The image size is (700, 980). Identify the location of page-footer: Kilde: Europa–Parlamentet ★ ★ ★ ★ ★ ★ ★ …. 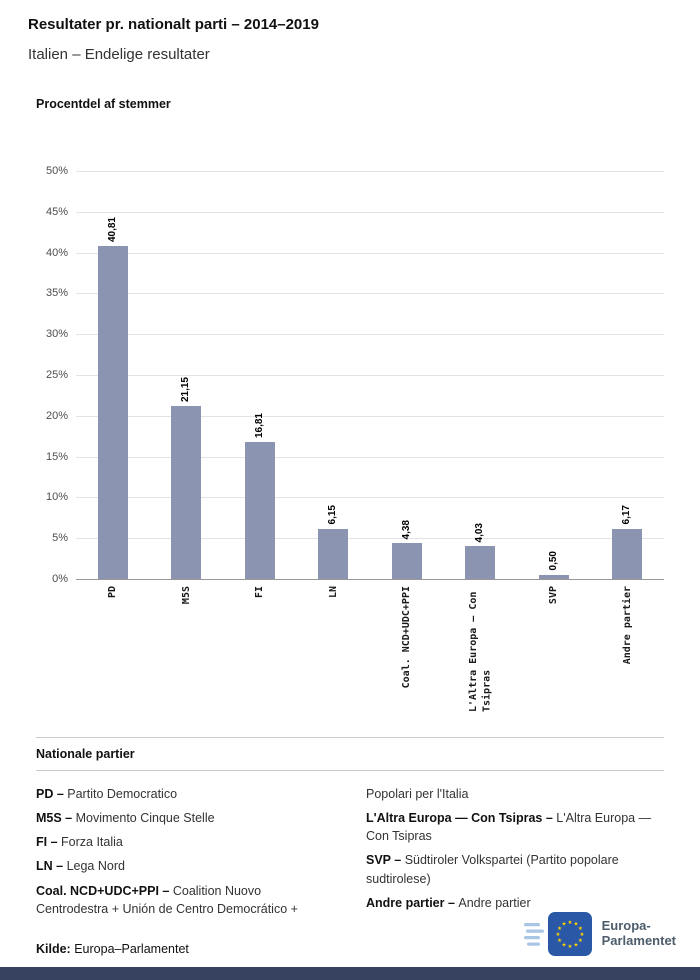
(356, 934).